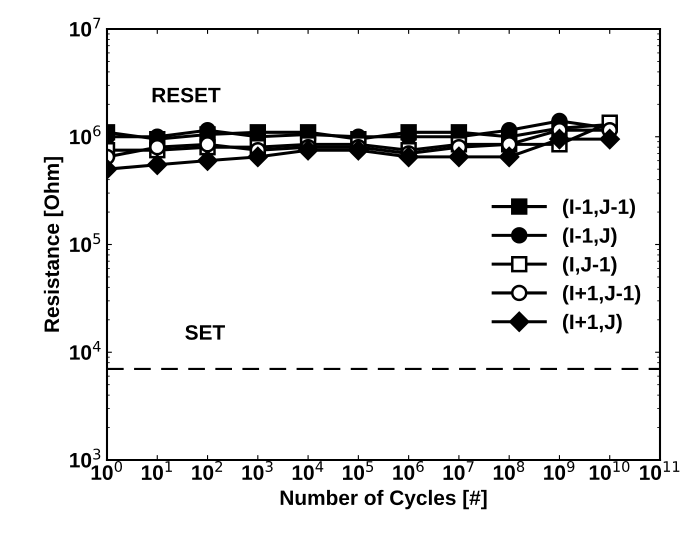 Image resolution: width=680 pixels, height=539 pixels. Describe the element at coordinates (85, 27) in the screenshot. I see `y-tick-label: 10$^{7}$` at that location.